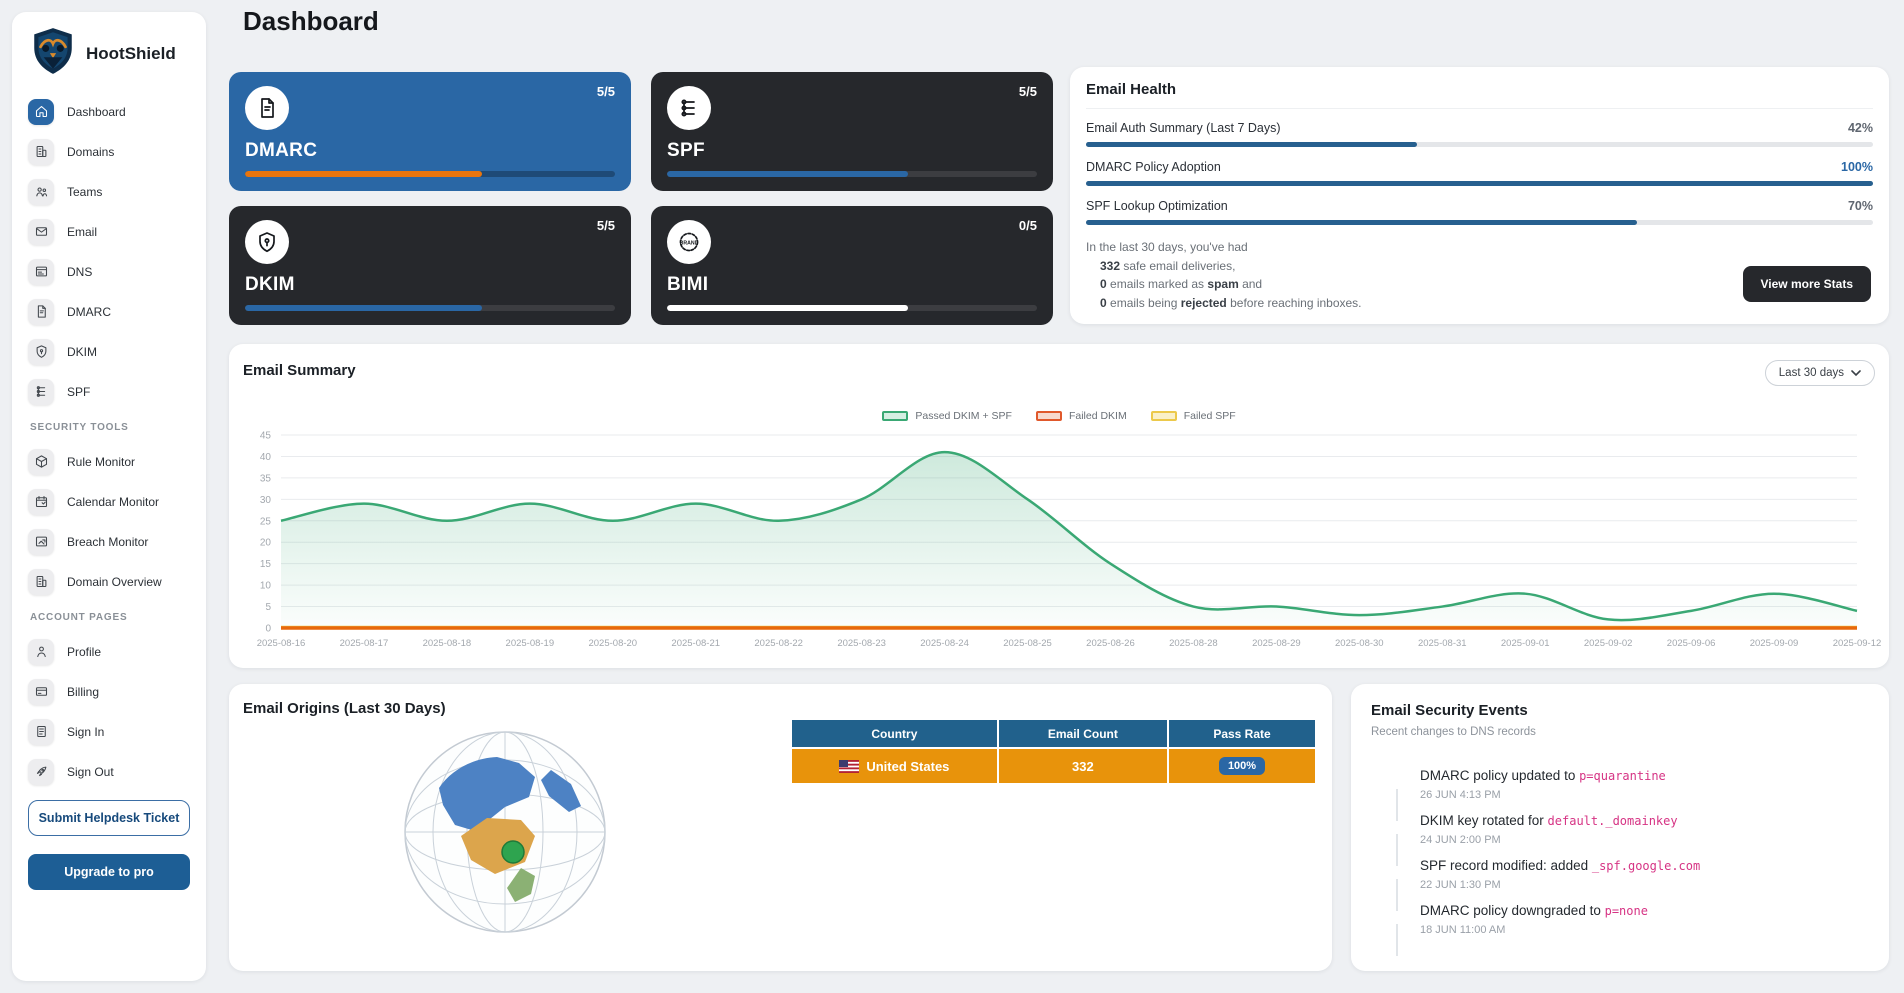 Image resolution: width=1904 pixels, height=993 pixels. Describe the element at coordinates (787, 174) in the screenshot. I see `score-progress-fill` at that location.